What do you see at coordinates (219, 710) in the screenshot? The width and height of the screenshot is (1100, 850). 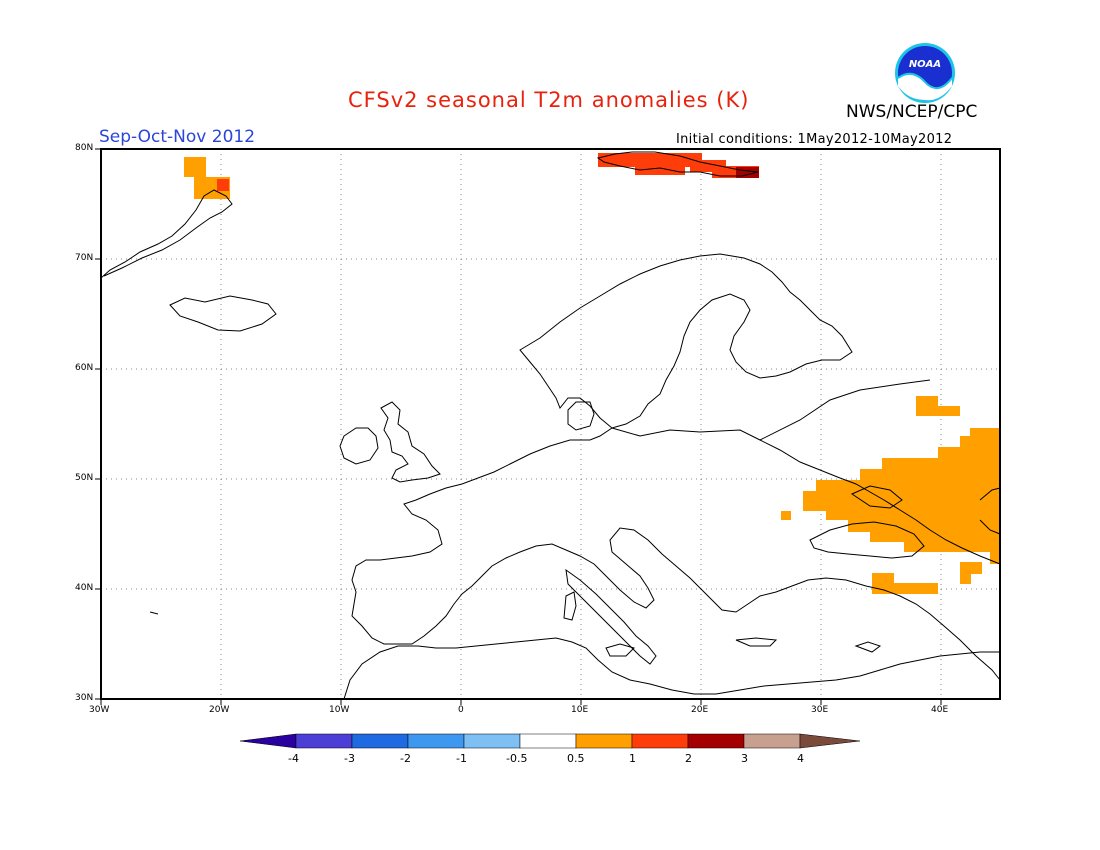 I see `lon-tick-label: 20W` at bounding box center [219, 710].